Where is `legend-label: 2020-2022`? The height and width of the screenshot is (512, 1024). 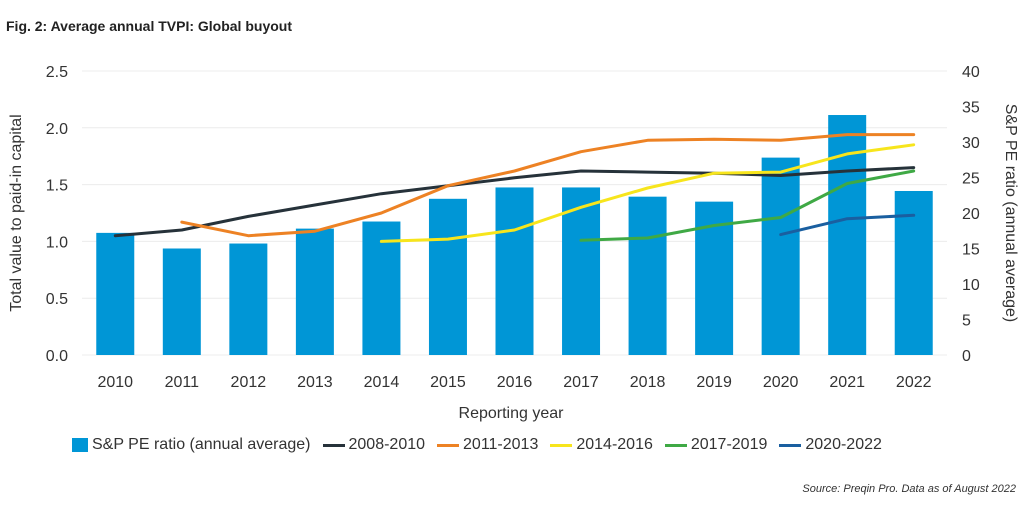
legend-label: 2020-2022 is located at coordinates (843, 444).